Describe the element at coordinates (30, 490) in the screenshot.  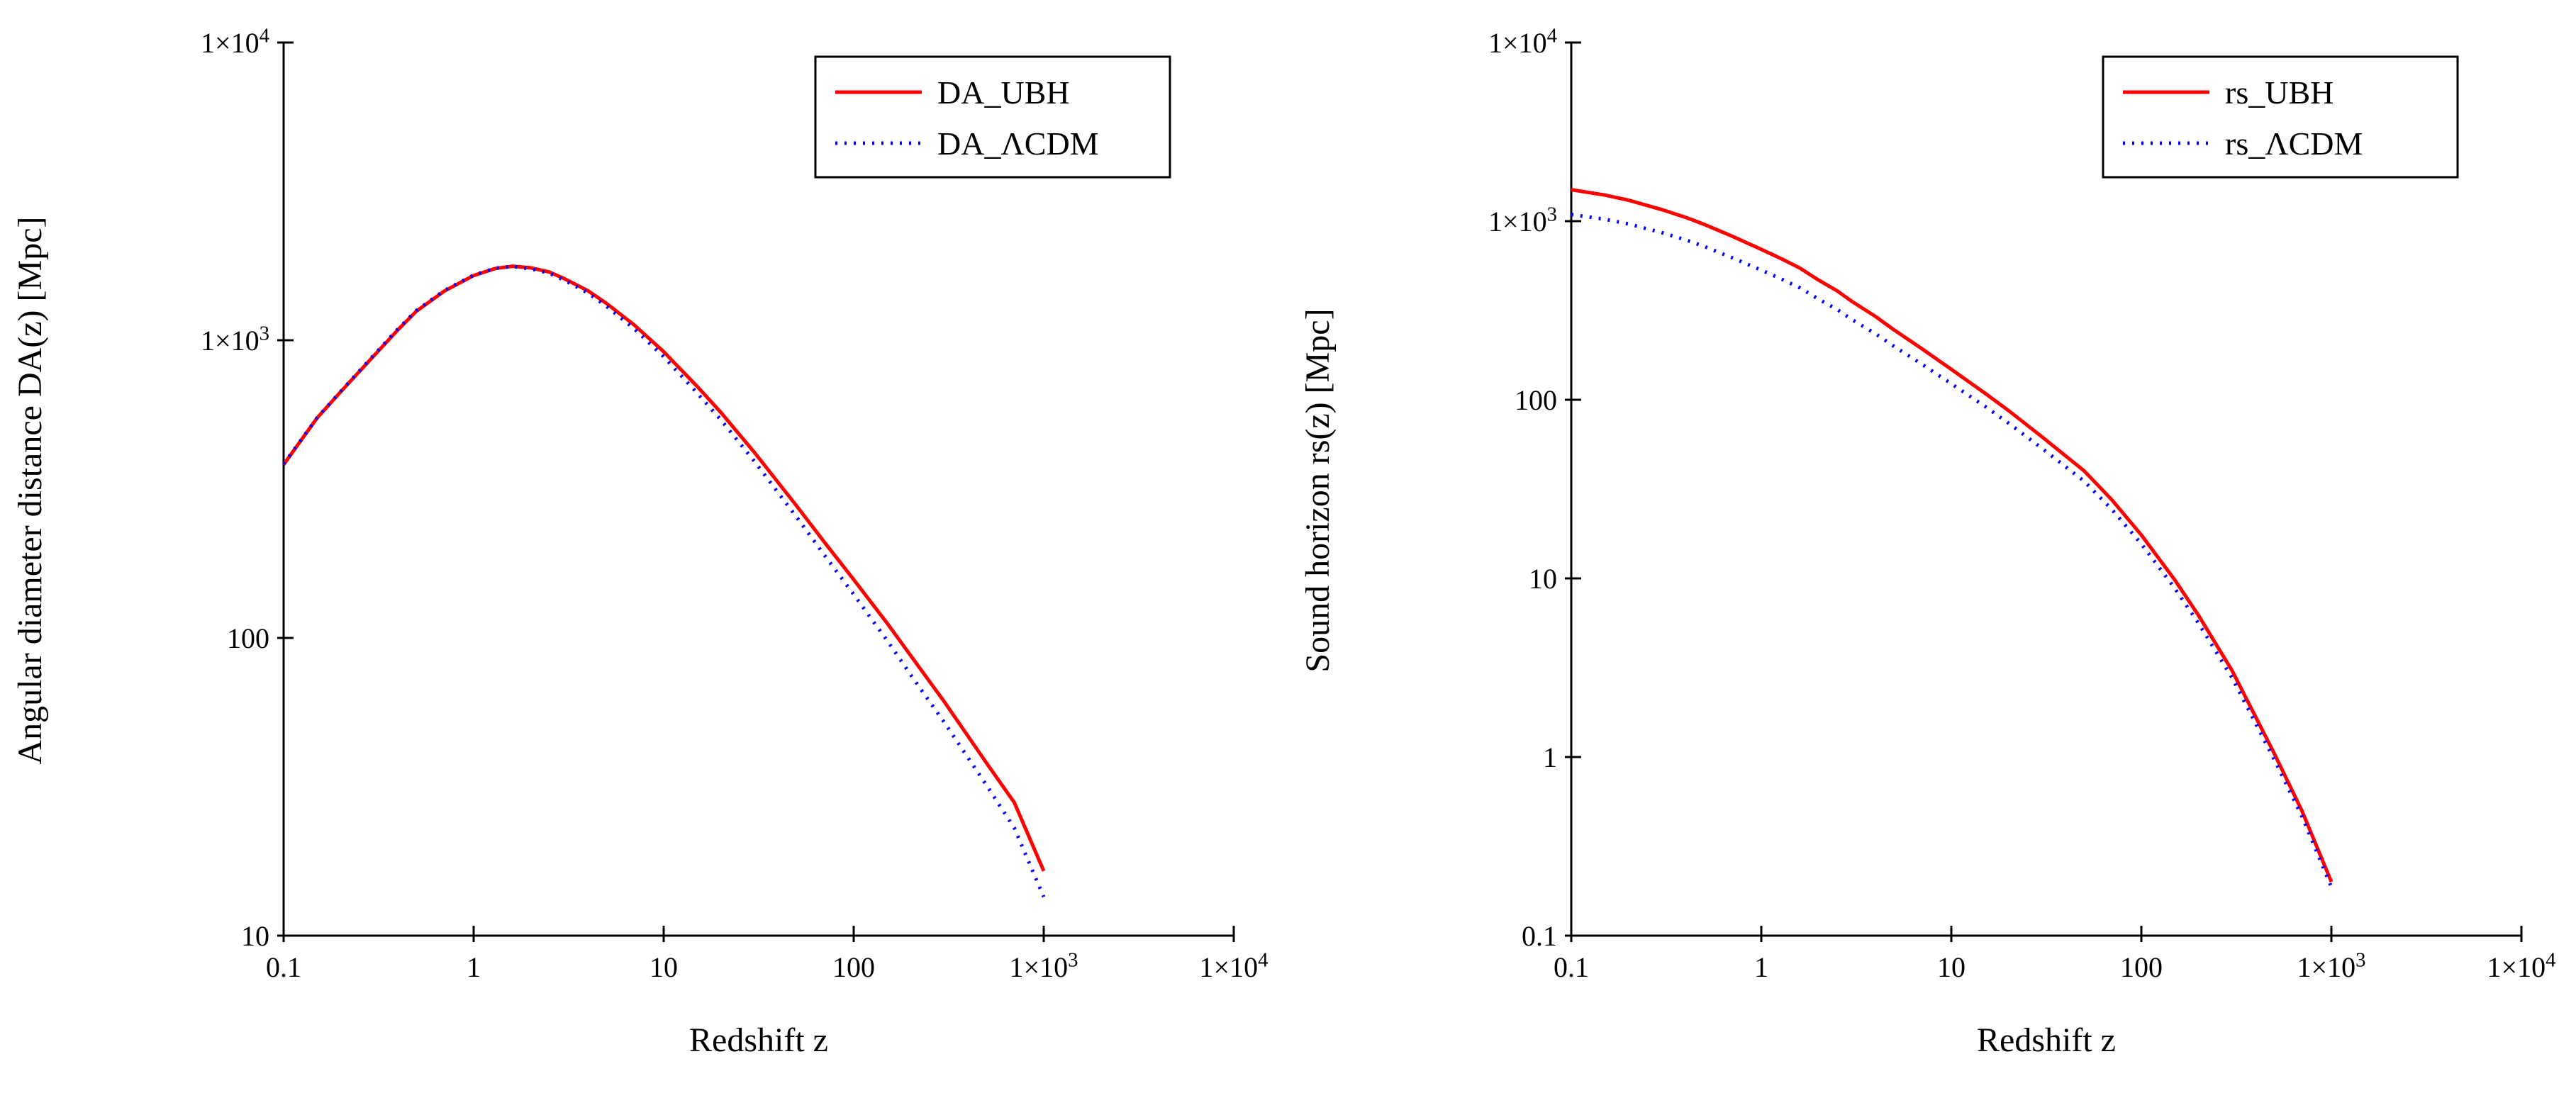
I see `left-chart-ylabel: Angular diameter distance DA(z) [Mpc]` at that location.